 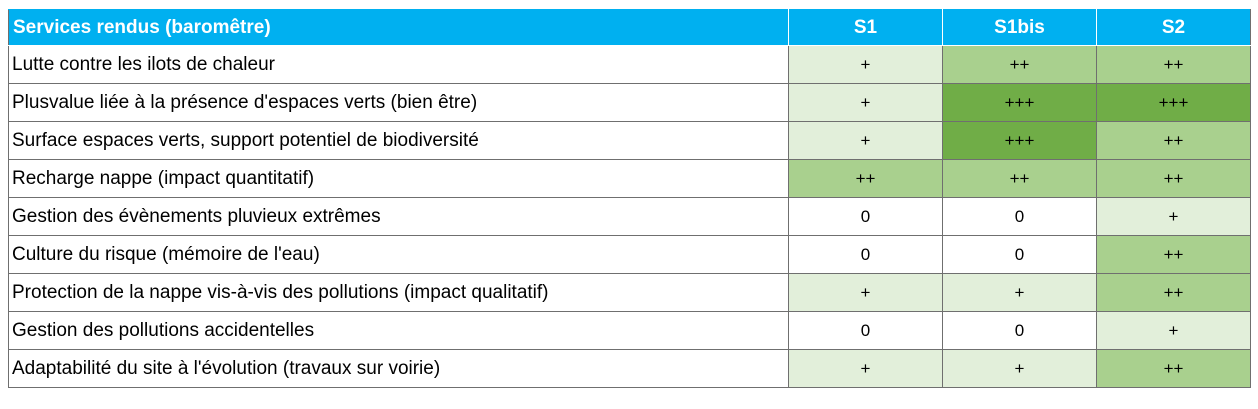 What do you see at coordinates (398, 64) in the screenshot?
I see `row-label: Lutte contre les ilots de chaleur` at bounding box center [398, 64].